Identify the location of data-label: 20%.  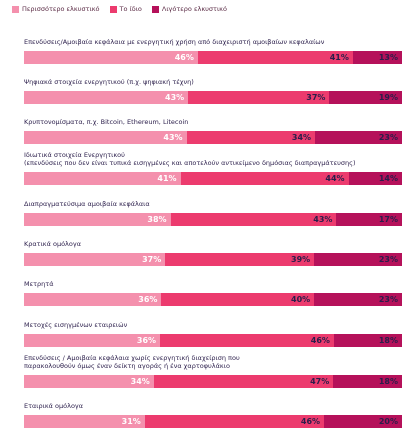
(388, 421).